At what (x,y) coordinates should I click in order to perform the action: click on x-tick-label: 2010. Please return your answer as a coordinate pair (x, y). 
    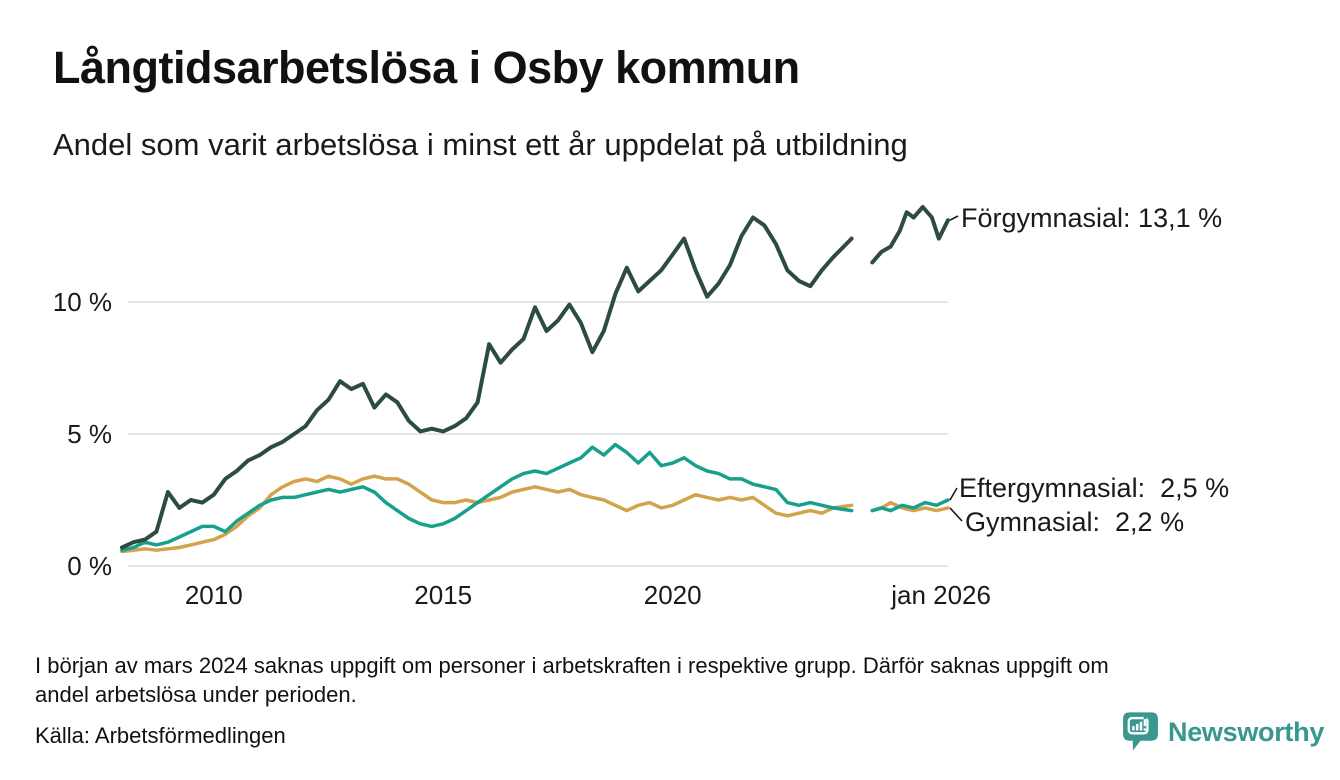
    Looking at the image, I should click on (214, 595).